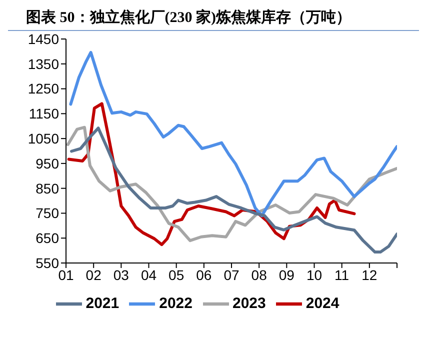  I want to click on y-tick-label: 950, so click(48, 163).